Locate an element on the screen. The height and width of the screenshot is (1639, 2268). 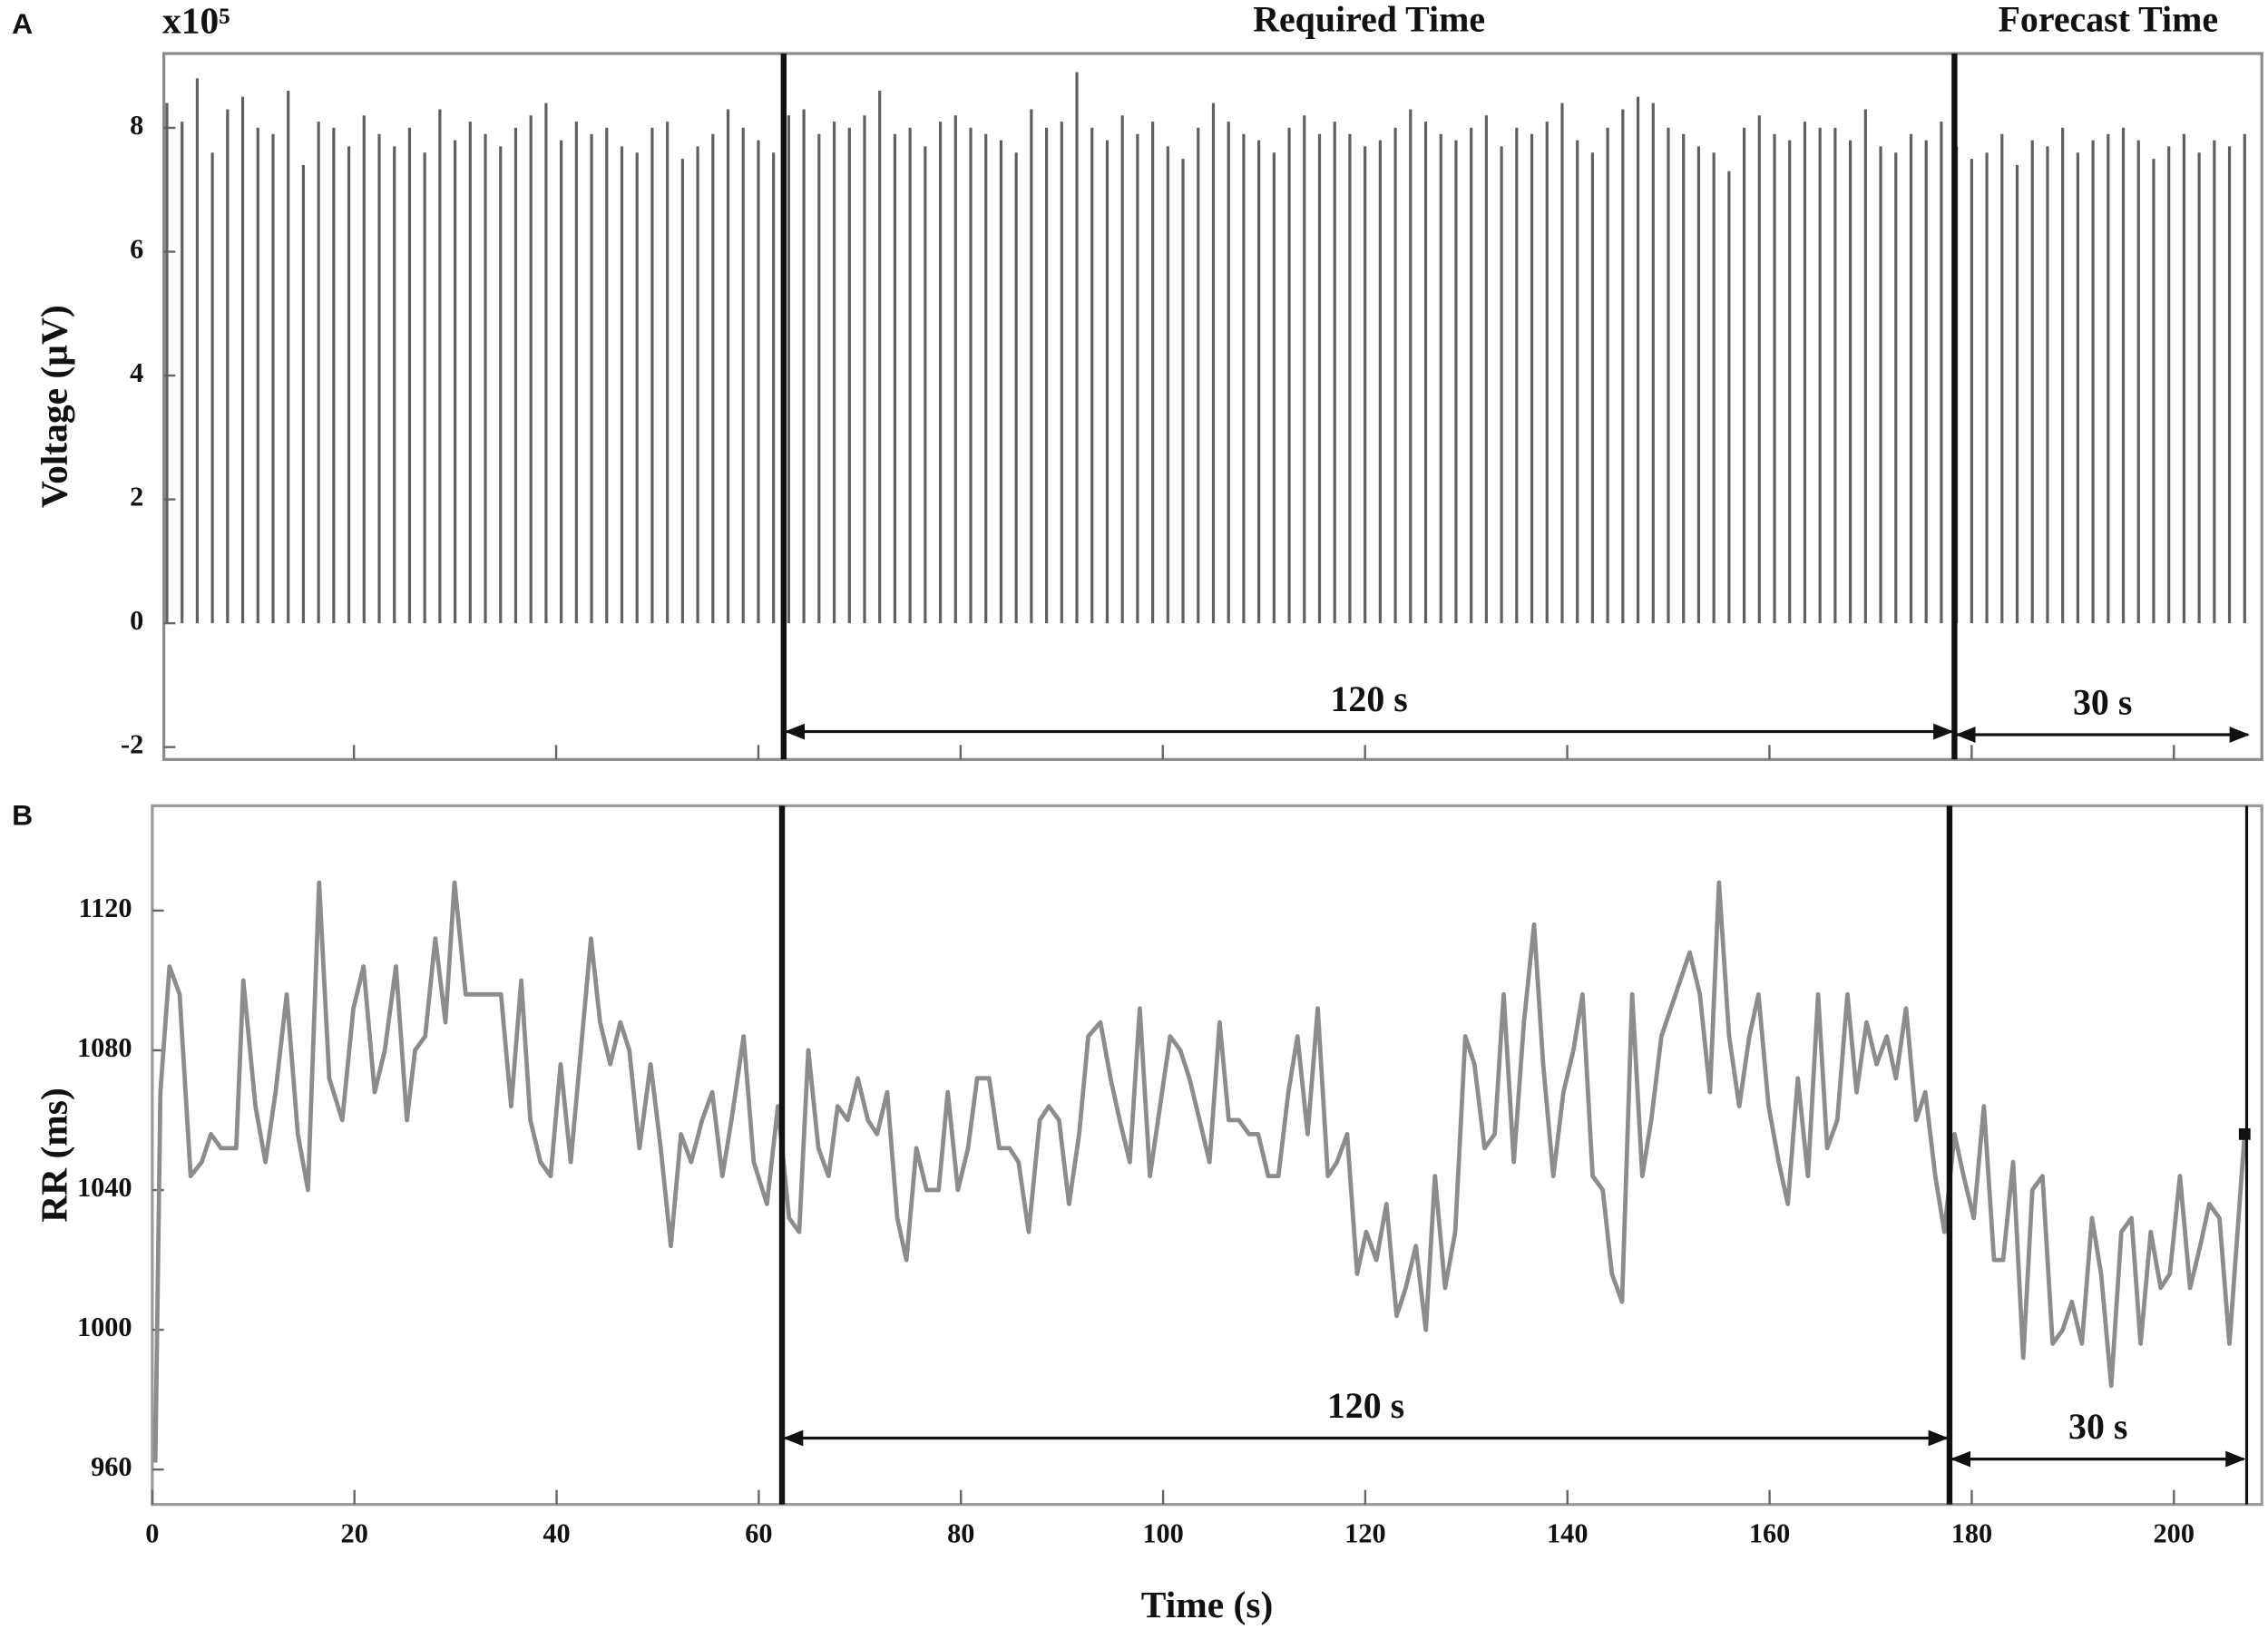
x-axis-label: Time (s) is located at coordinates (1207, 1605).